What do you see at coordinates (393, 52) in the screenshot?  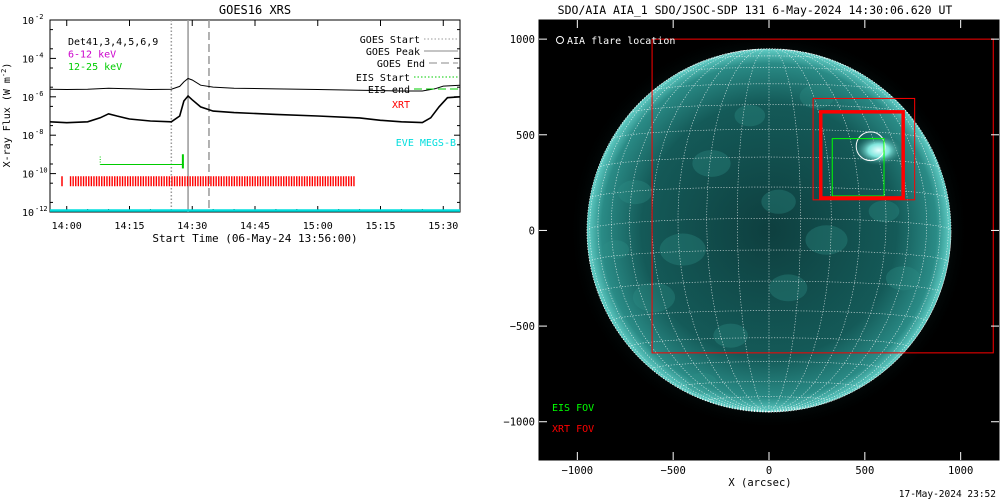 I see `goes-legend-right-item: GOES Peak` at bounding box center [393, 52].